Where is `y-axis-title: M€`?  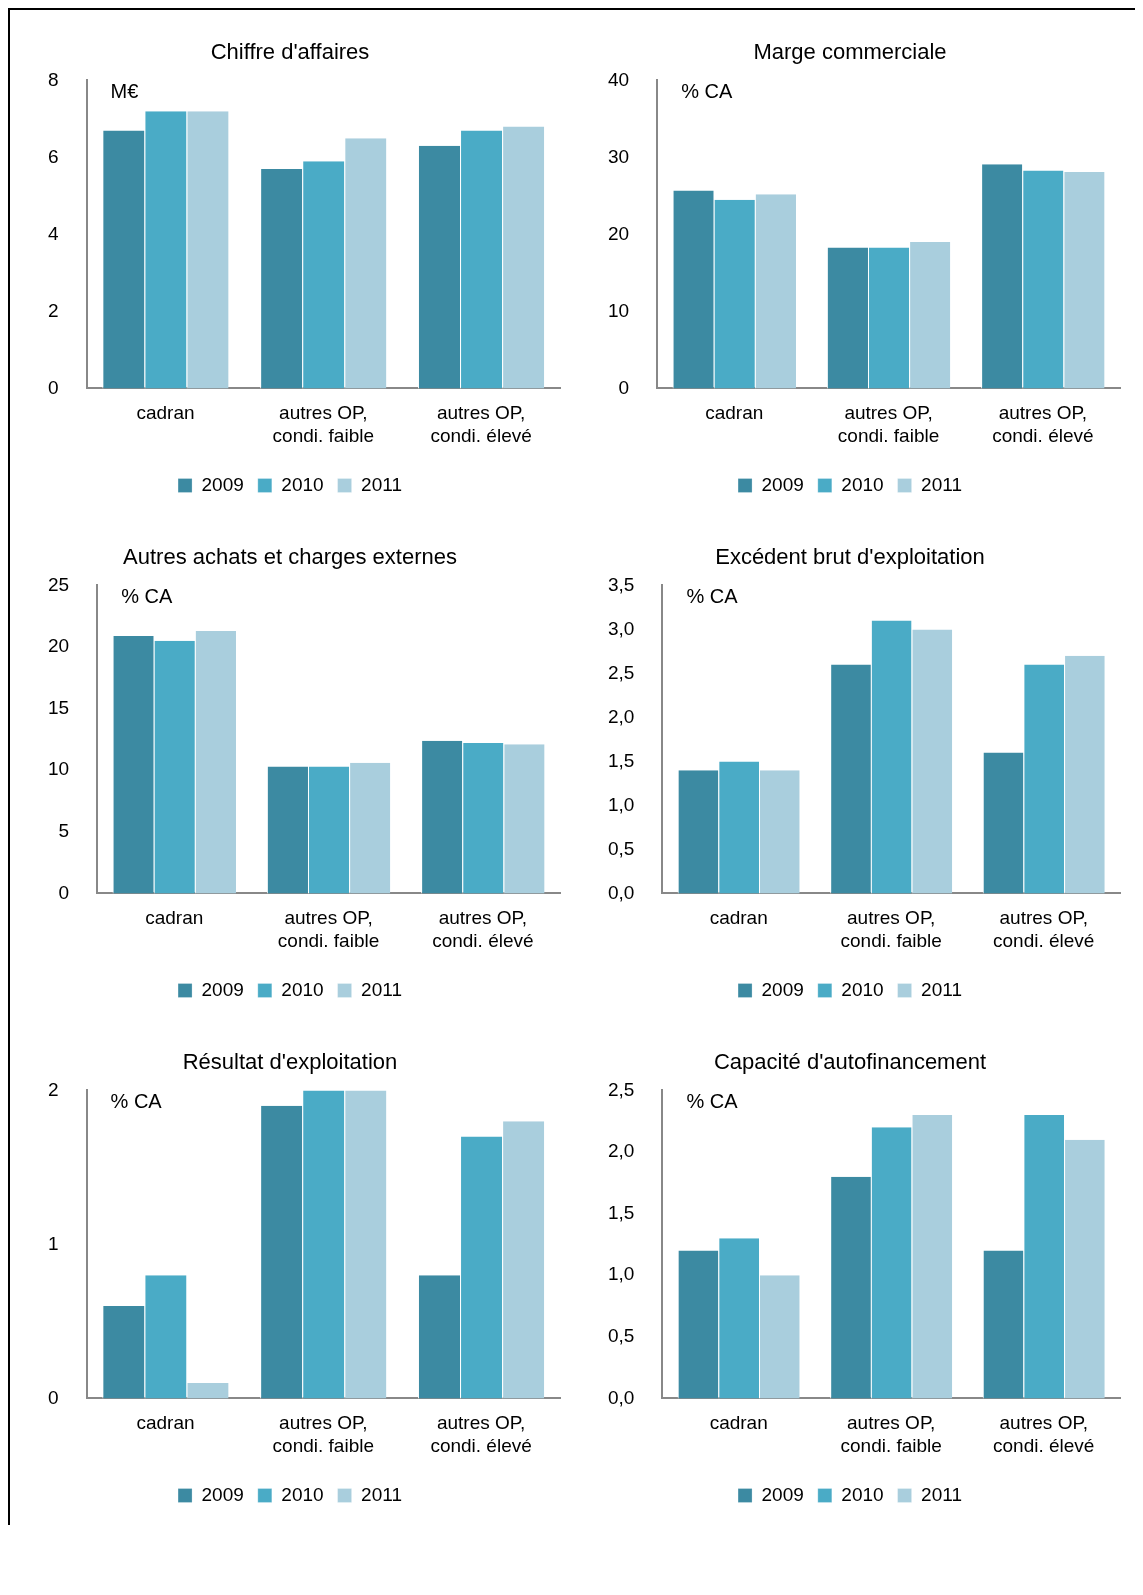
y-axis-title: M€ is located at coordinates (124, 90).